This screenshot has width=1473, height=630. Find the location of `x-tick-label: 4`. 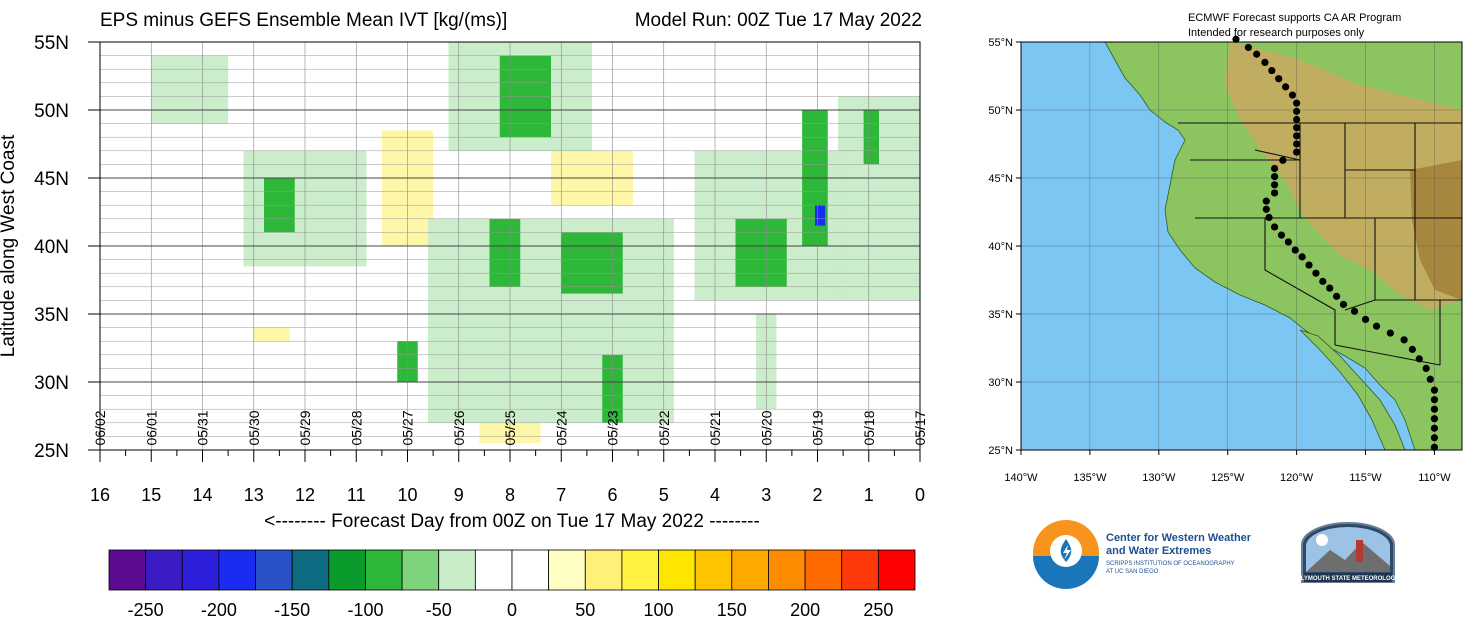

x-tick-label: 4 is located at coordinates (715, 495).